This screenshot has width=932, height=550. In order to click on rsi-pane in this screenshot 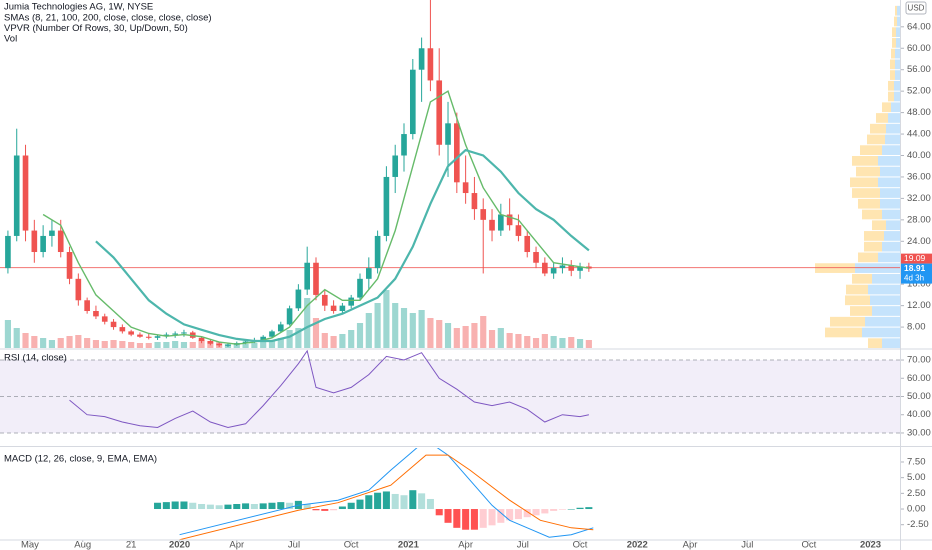, I will do `click(450, 392)`.